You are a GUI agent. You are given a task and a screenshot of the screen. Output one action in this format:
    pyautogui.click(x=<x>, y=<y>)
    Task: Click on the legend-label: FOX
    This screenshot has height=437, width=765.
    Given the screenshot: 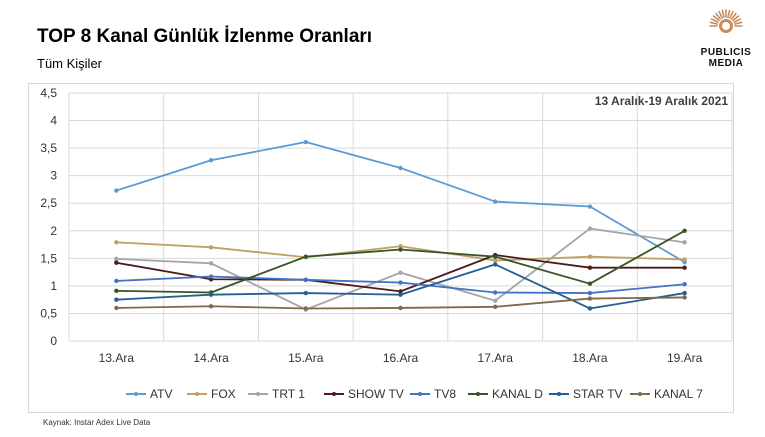 What is the action you would take?
    pyautogui.click(x=223, y=394)
    